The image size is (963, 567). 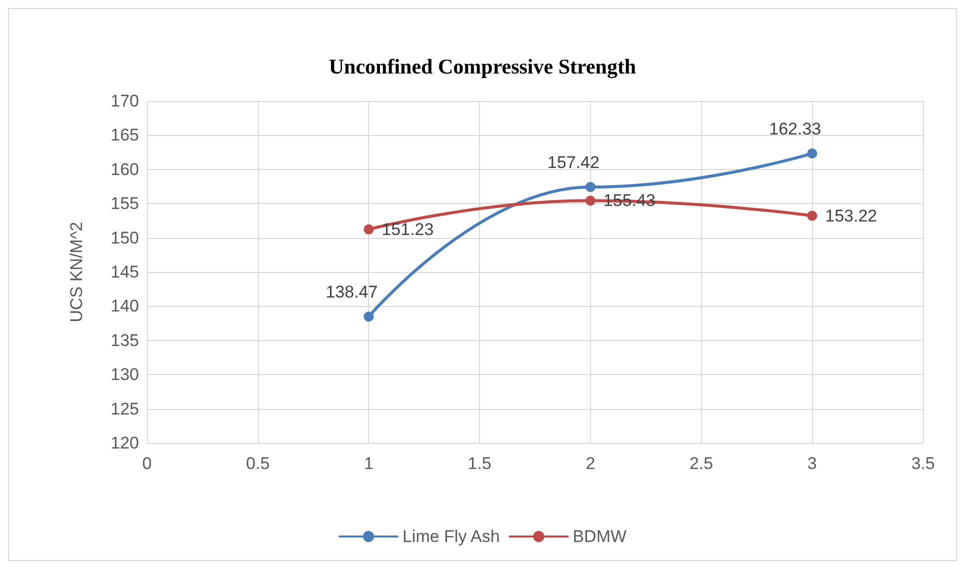 I want to click on x-tick-label: 3.5, so click(x=923, y=463).